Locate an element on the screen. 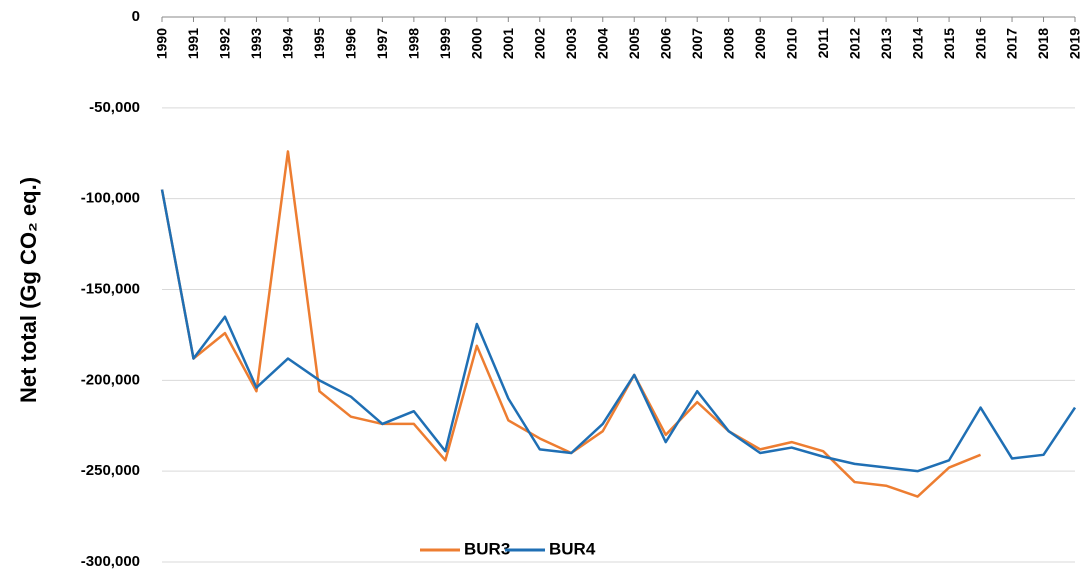 This screenshot has height=573, width=1084. y-tick-label: -100,000 is located at coordinates (110, 198).